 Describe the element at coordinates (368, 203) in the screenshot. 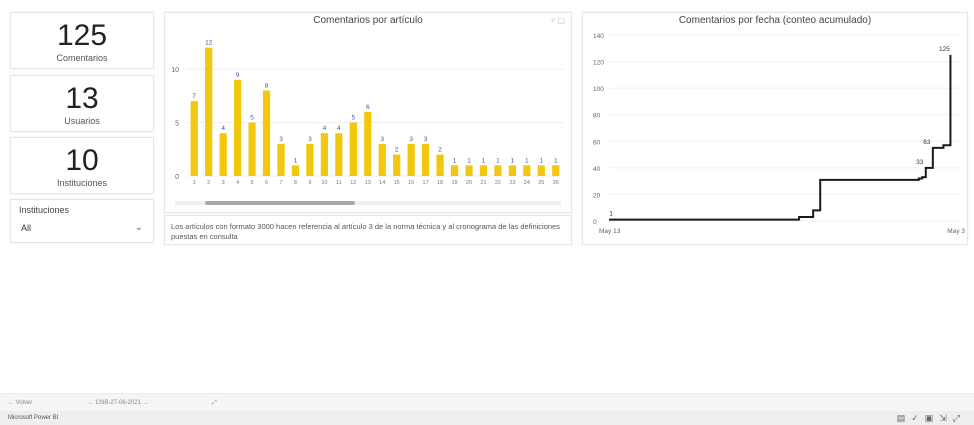

I see `scrollbar-track` at that location.